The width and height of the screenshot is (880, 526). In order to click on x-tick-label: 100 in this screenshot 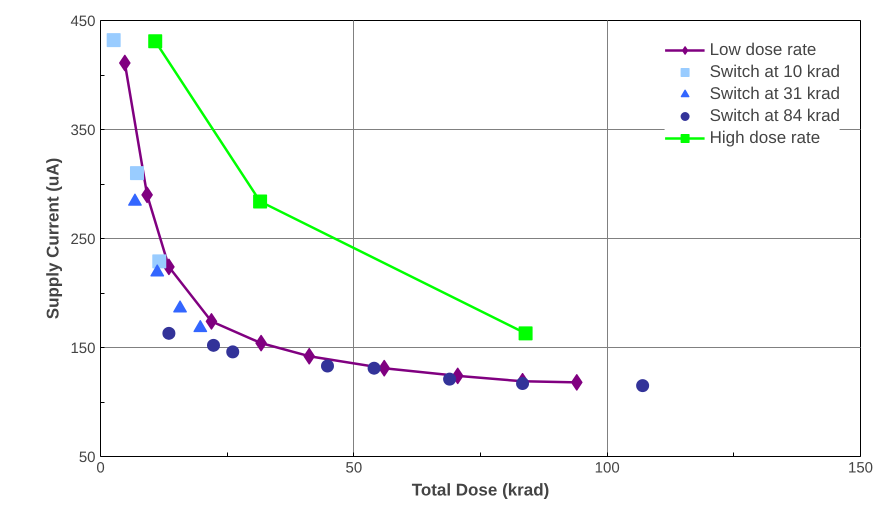, I will do `click(607, 468)`.